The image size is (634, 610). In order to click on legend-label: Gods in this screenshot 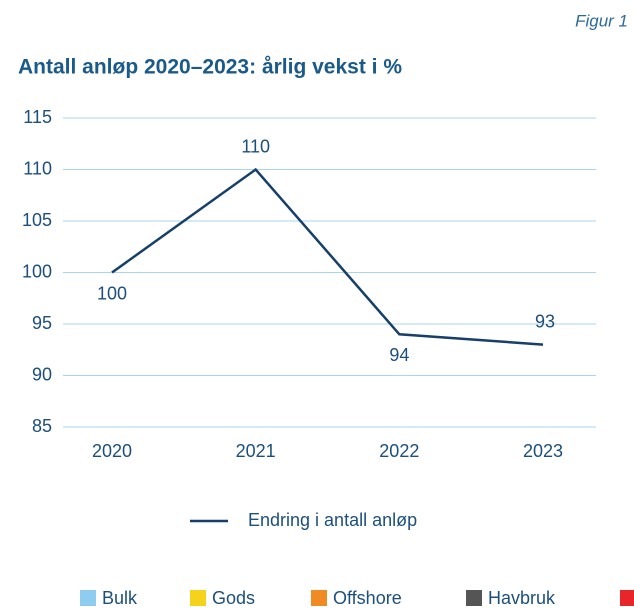, I will do `click(233, 598)`.